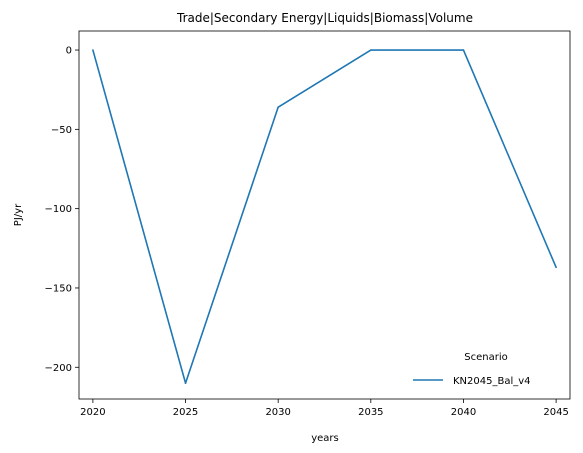  I want to click on y-tick-label: −50, so click(61, 130).